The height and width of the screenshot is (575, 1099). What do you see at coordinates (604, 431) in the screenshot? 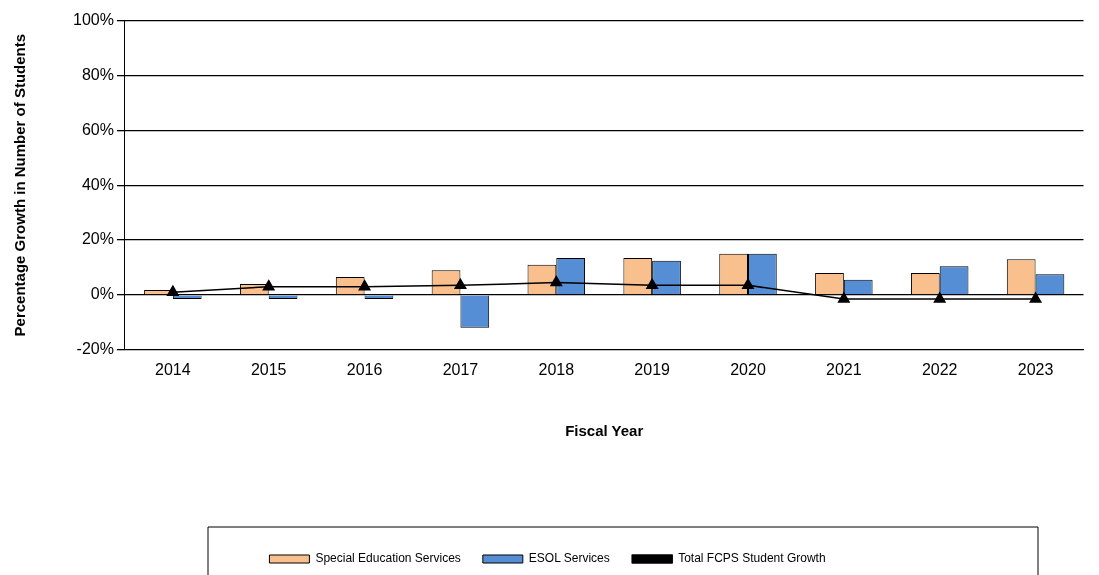
I see `x-axis-title: Fiscal Year` at bounding box center [604, 431].